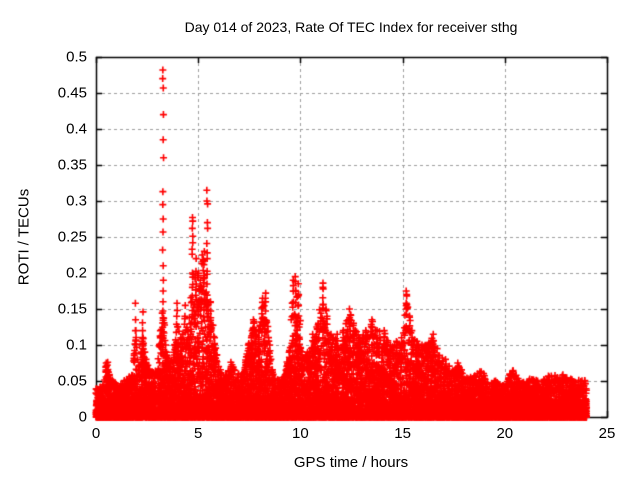 The image size is (640, 480). I want to click on y-tick-label: 0, so click(82, 417).